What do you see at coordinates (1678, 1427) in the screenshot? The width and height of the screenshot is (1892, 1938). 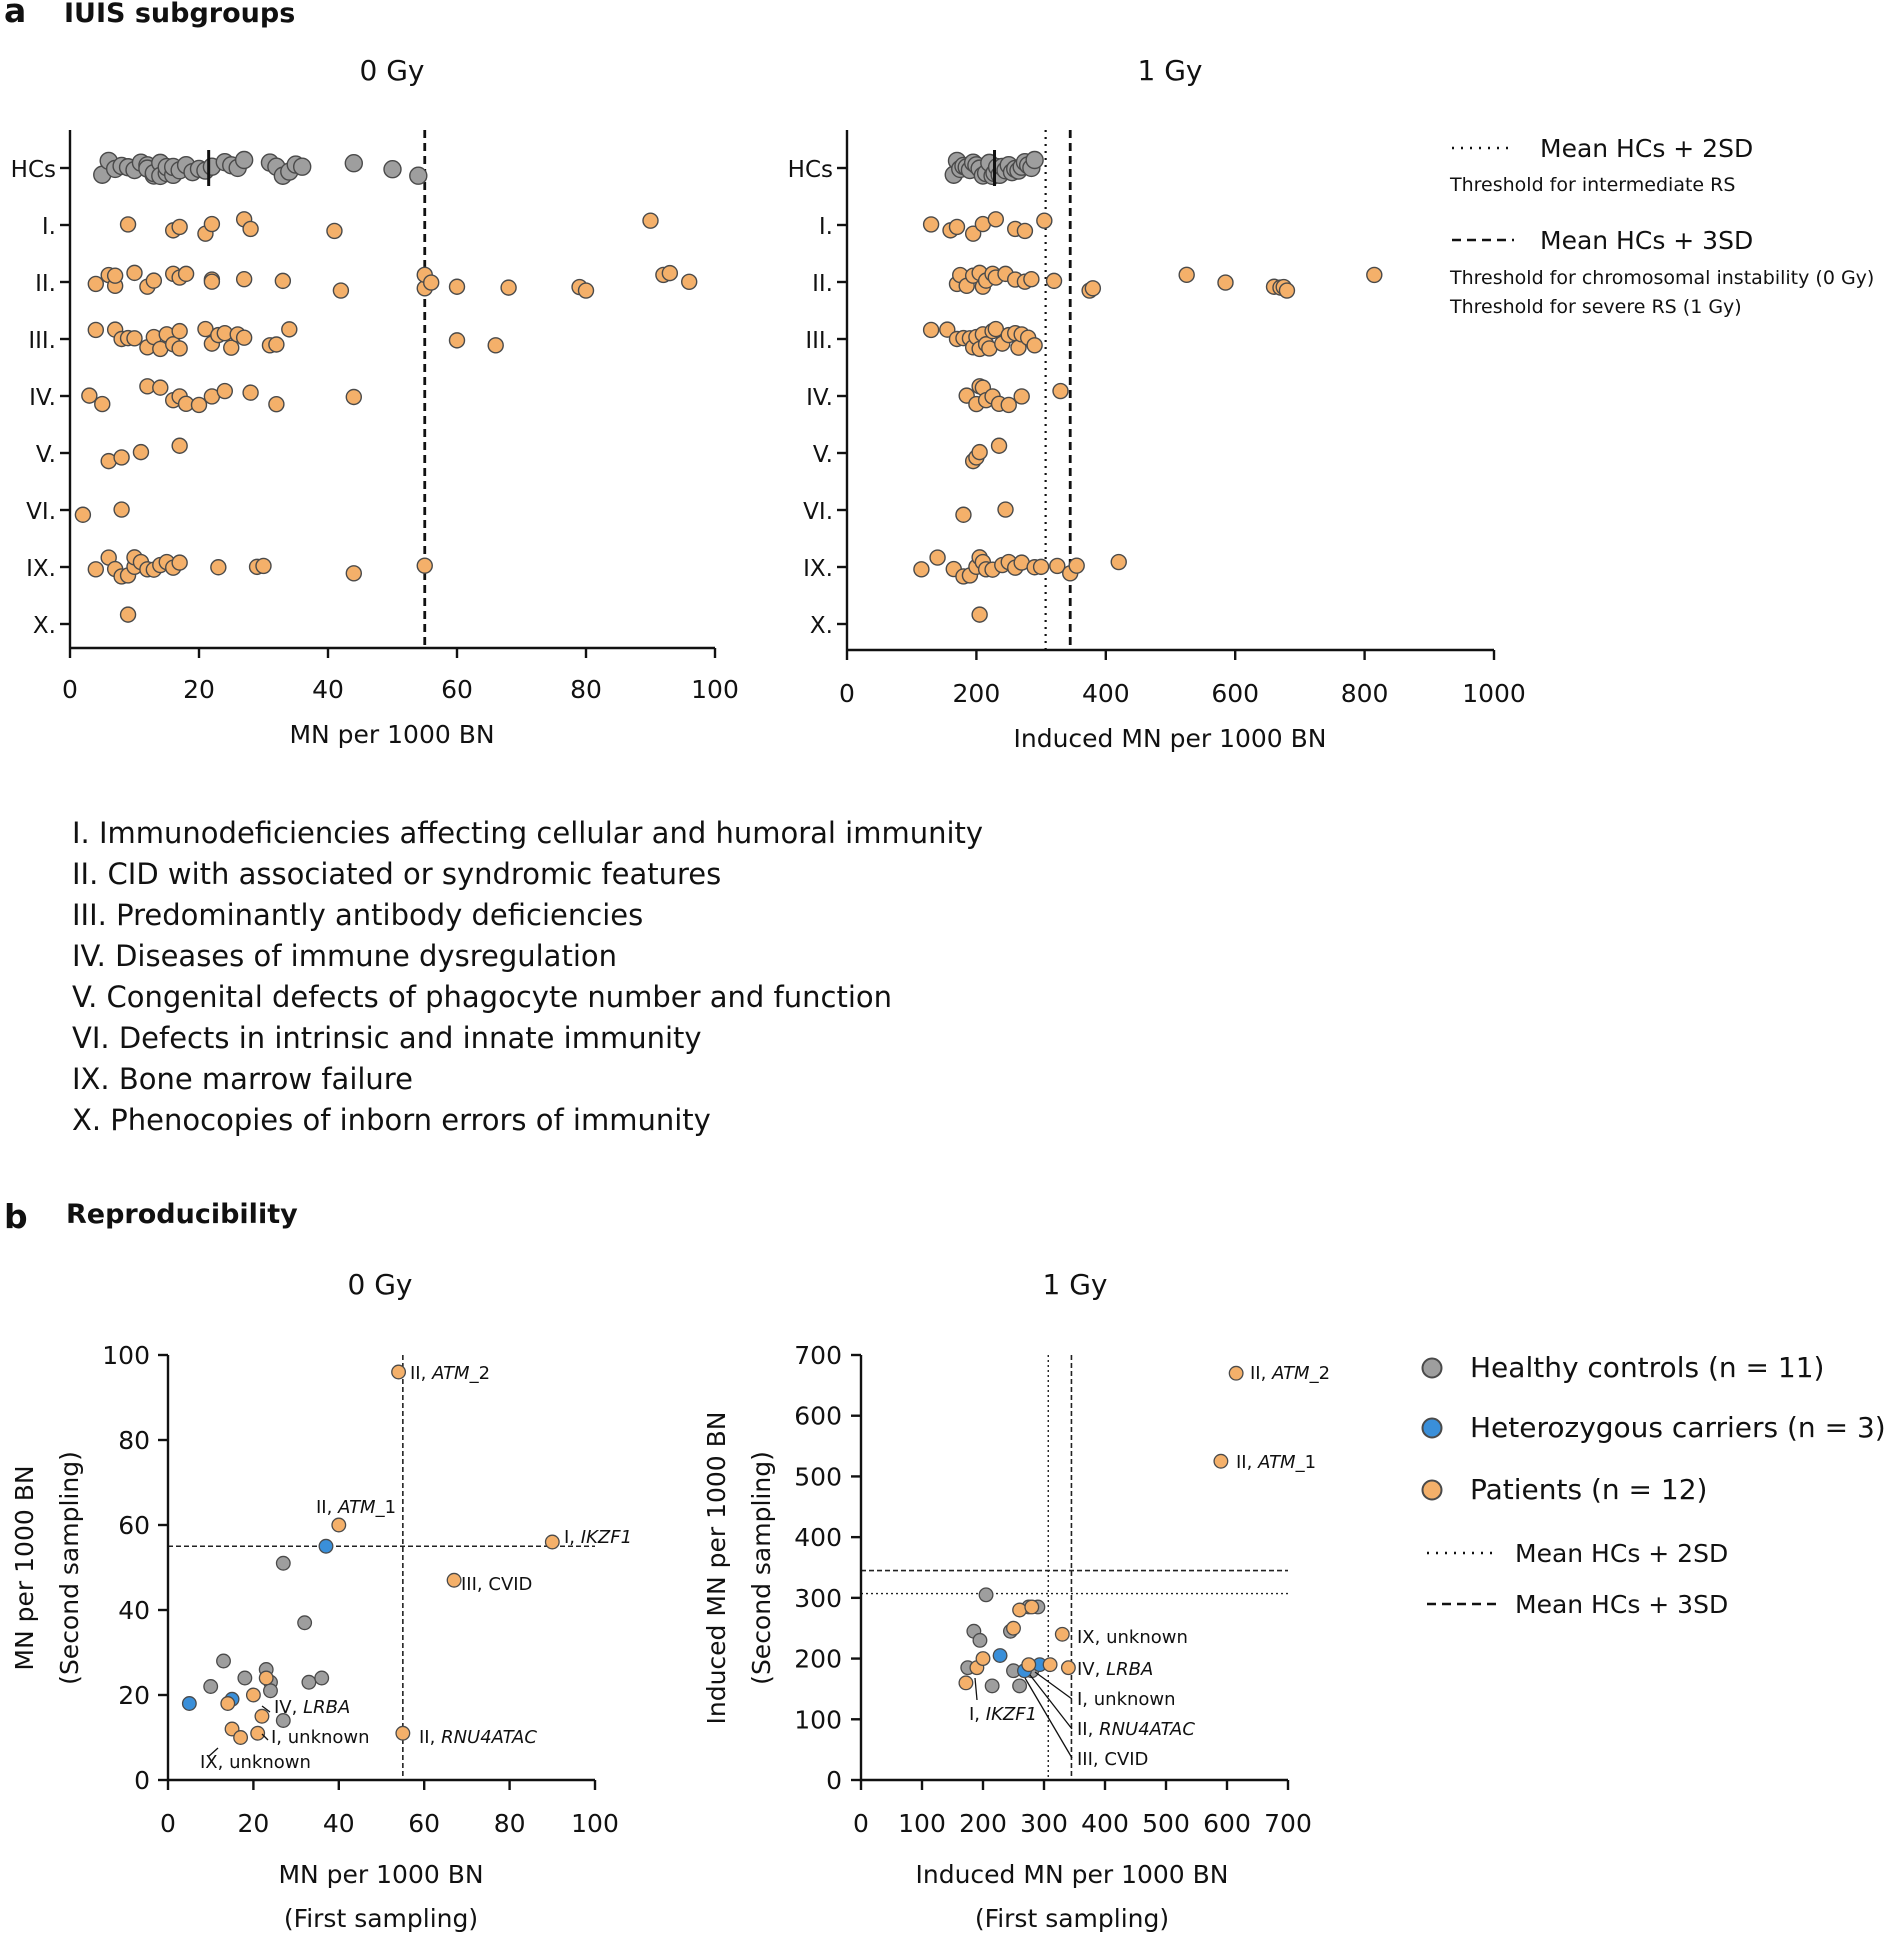 I see `legend-carrier-label: Heterozygous carriers (n = 3)` at bounding box center [1678, 1427].